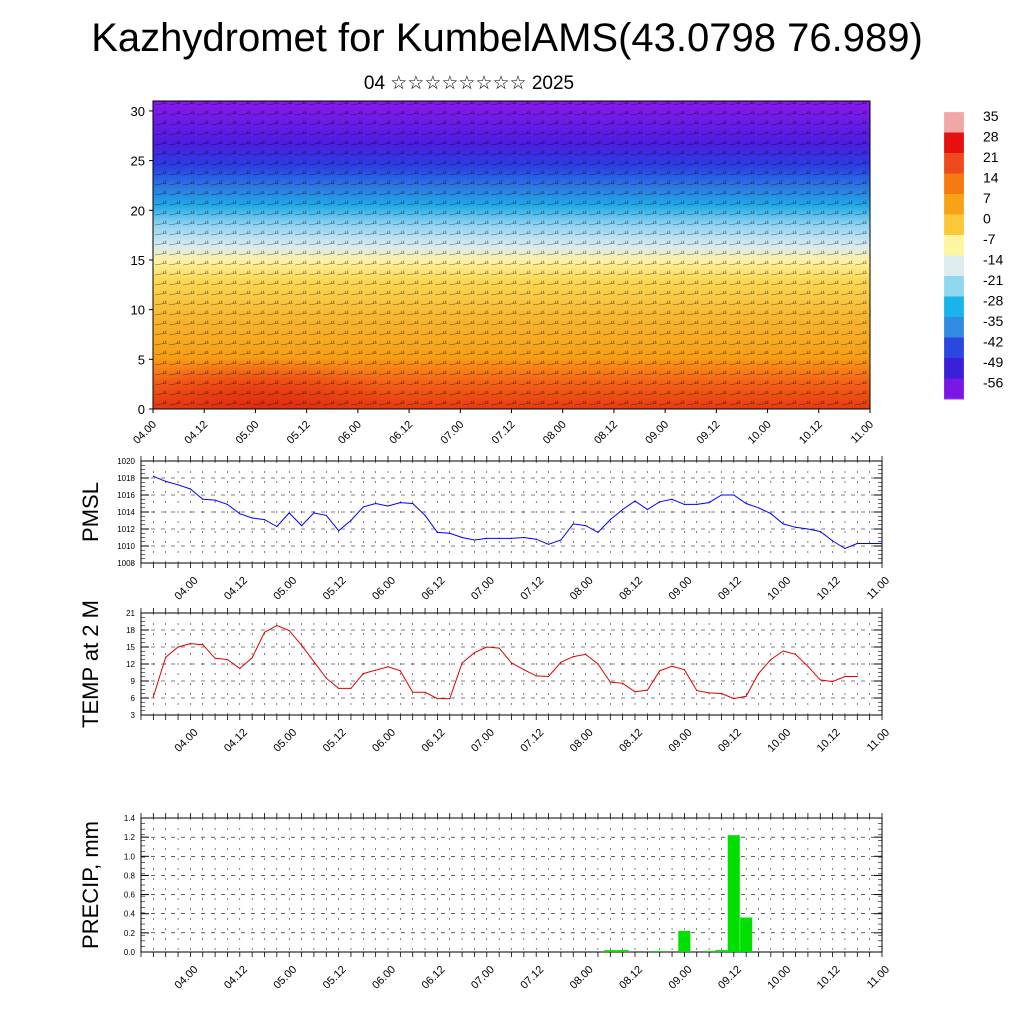  Describe the element at coordinates (138, 310) in the screenshot. I see `y-tick-label: 10` at that location.